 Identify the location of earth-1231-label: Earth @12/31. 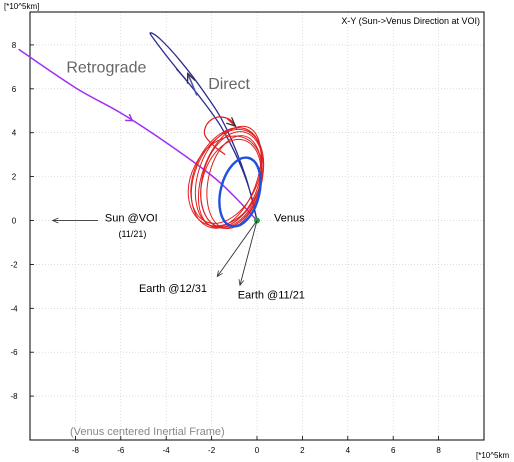
(173, 289).